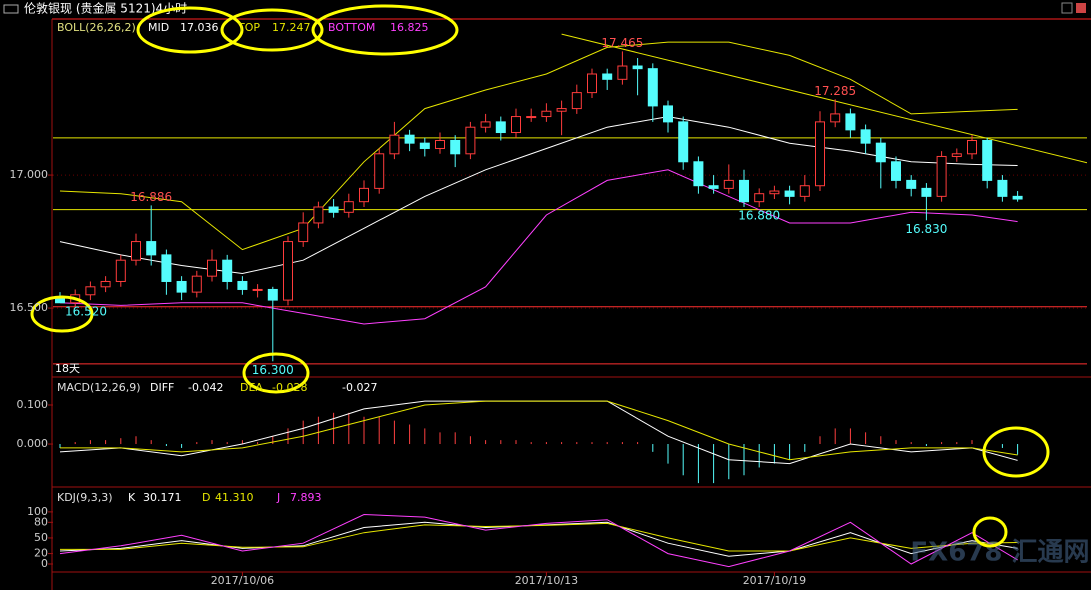 The image size is (1091, 590). What do you see at coordinates (306, 497) in the screenshot?
I see `legend-value: 7.893` at bounding box center [306, 497].